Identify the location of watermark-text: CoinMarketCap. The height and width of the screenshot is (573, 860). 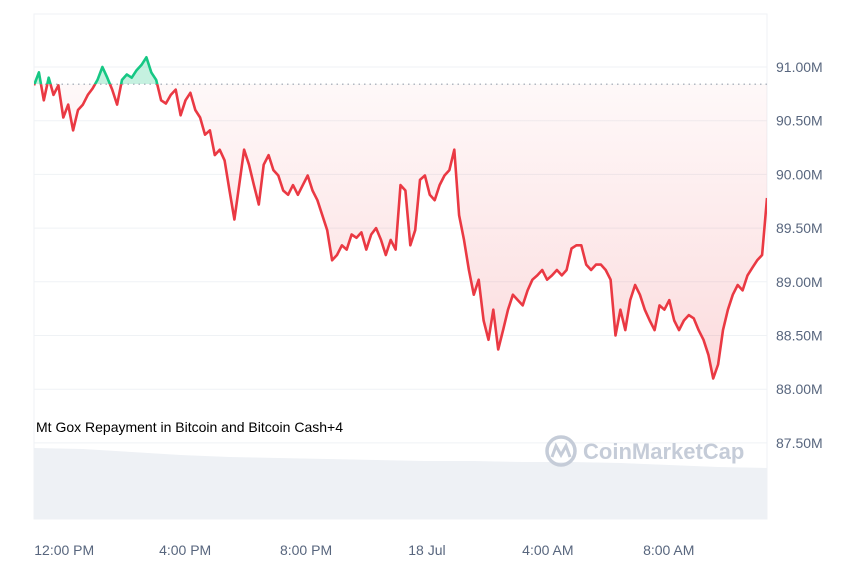
(663, 451).